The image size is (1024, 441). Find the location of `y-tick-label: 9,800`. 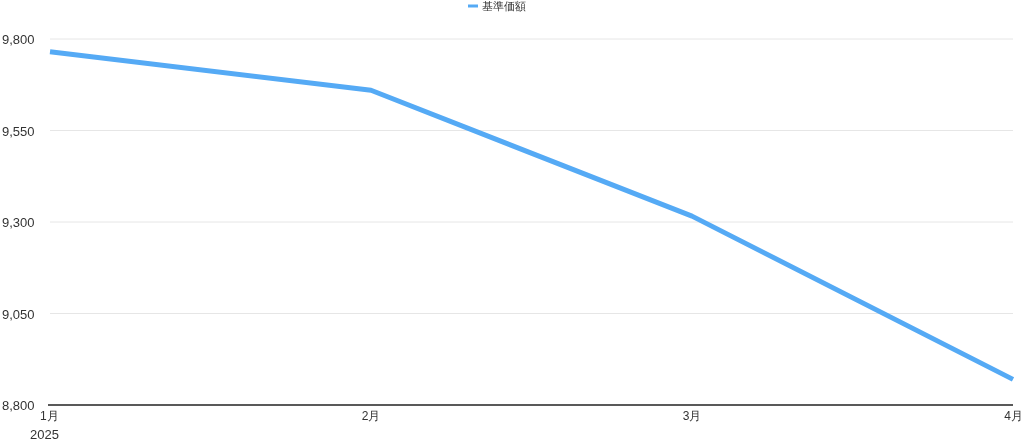

y-tick-label: 9,800 is located at coordinates (18, 39).